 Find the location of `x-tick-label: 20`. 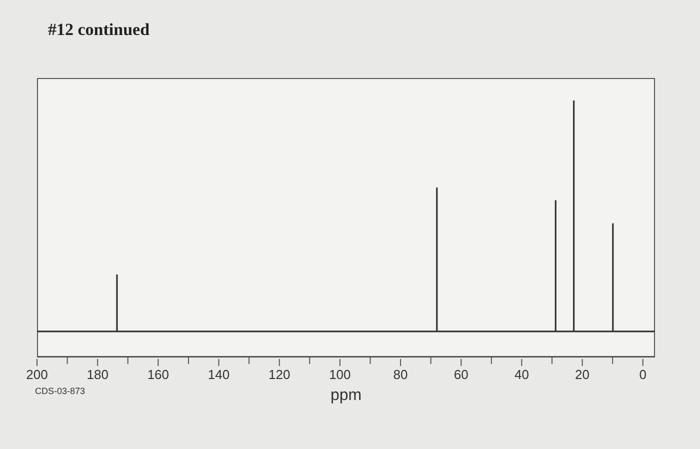

x-tick-label: 20 is located at coordinates (582, 374).